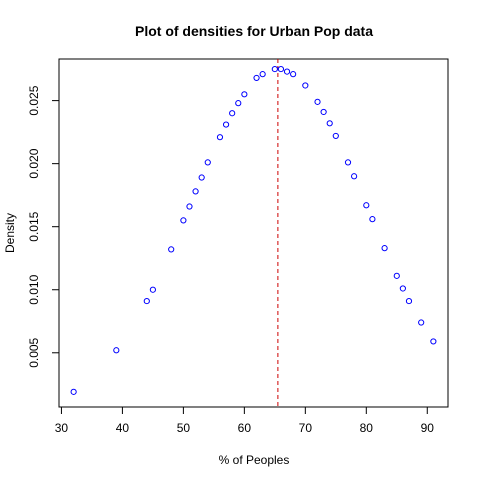  I want to click on x-axis-label: % of Peoples, so click(254, 460).